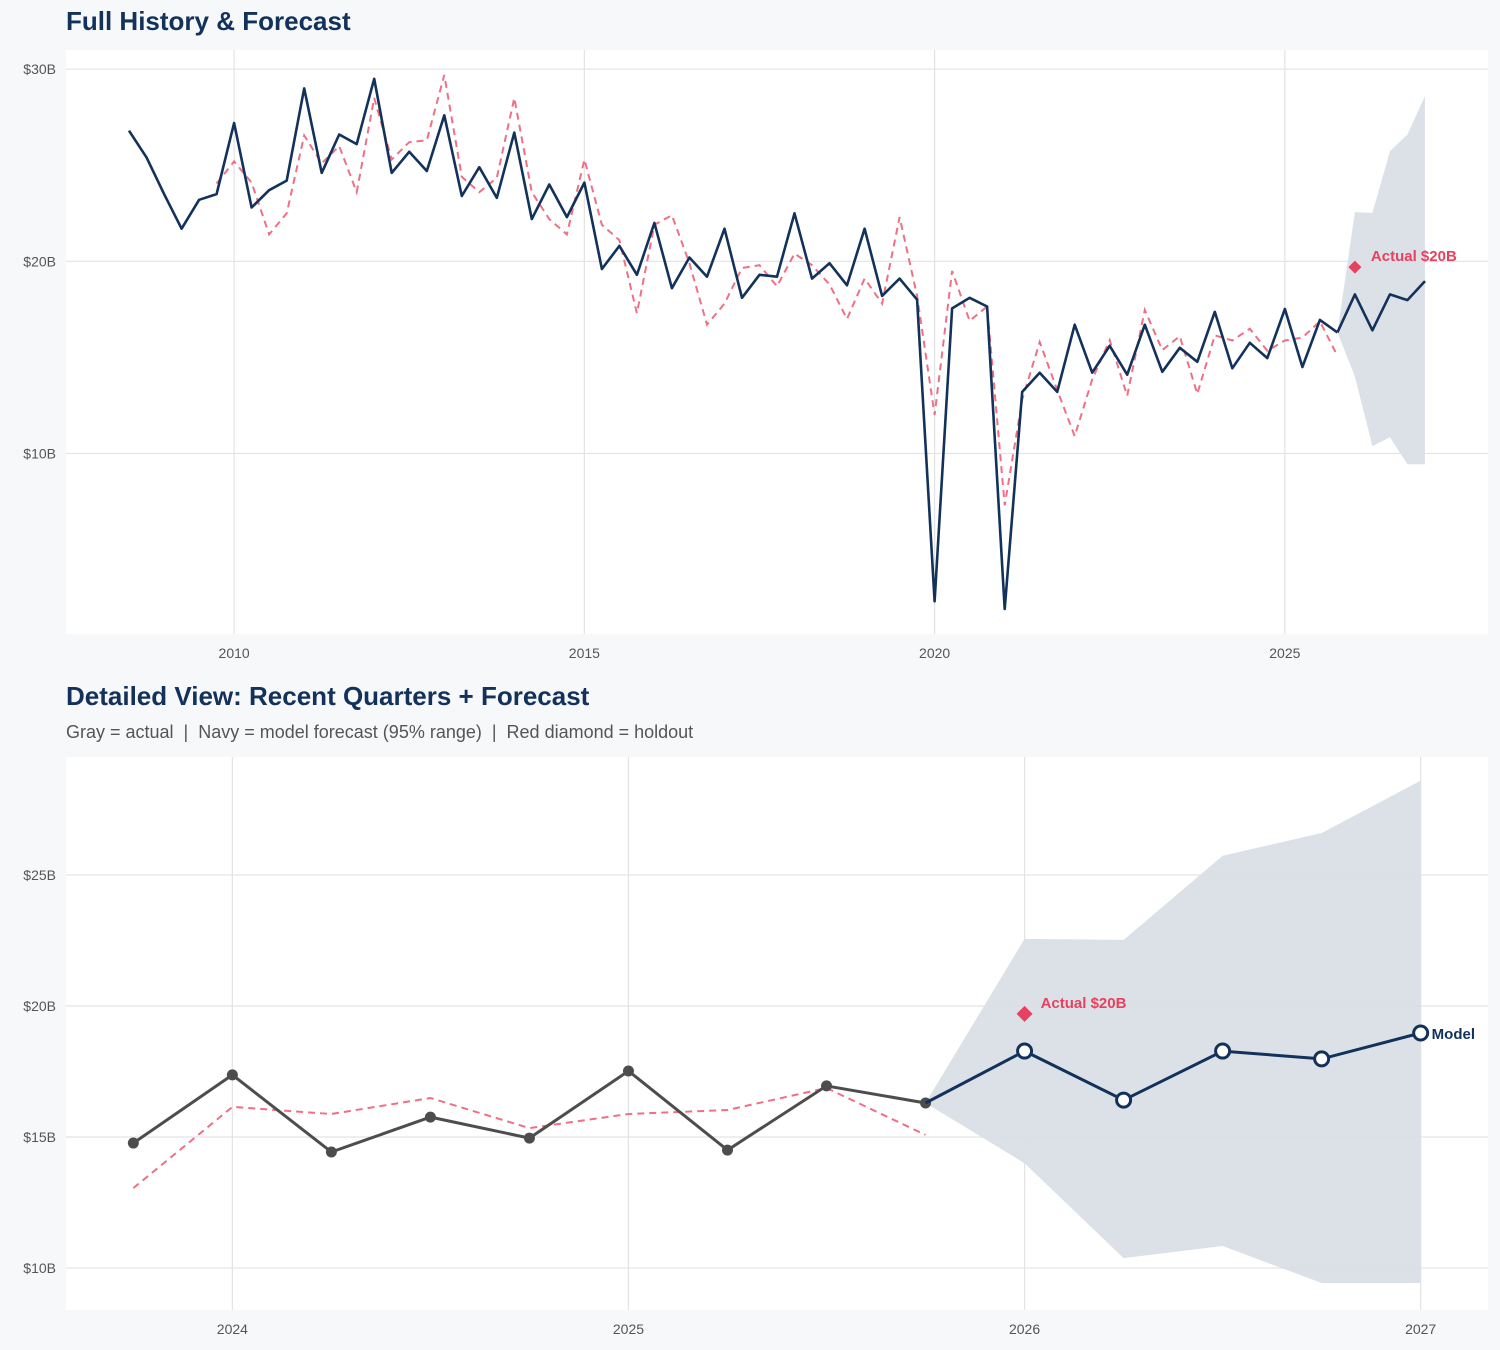  Describe the element at coordinates (584, 653) in the screenshot. I see `x-tick-label: 2015` at that location.